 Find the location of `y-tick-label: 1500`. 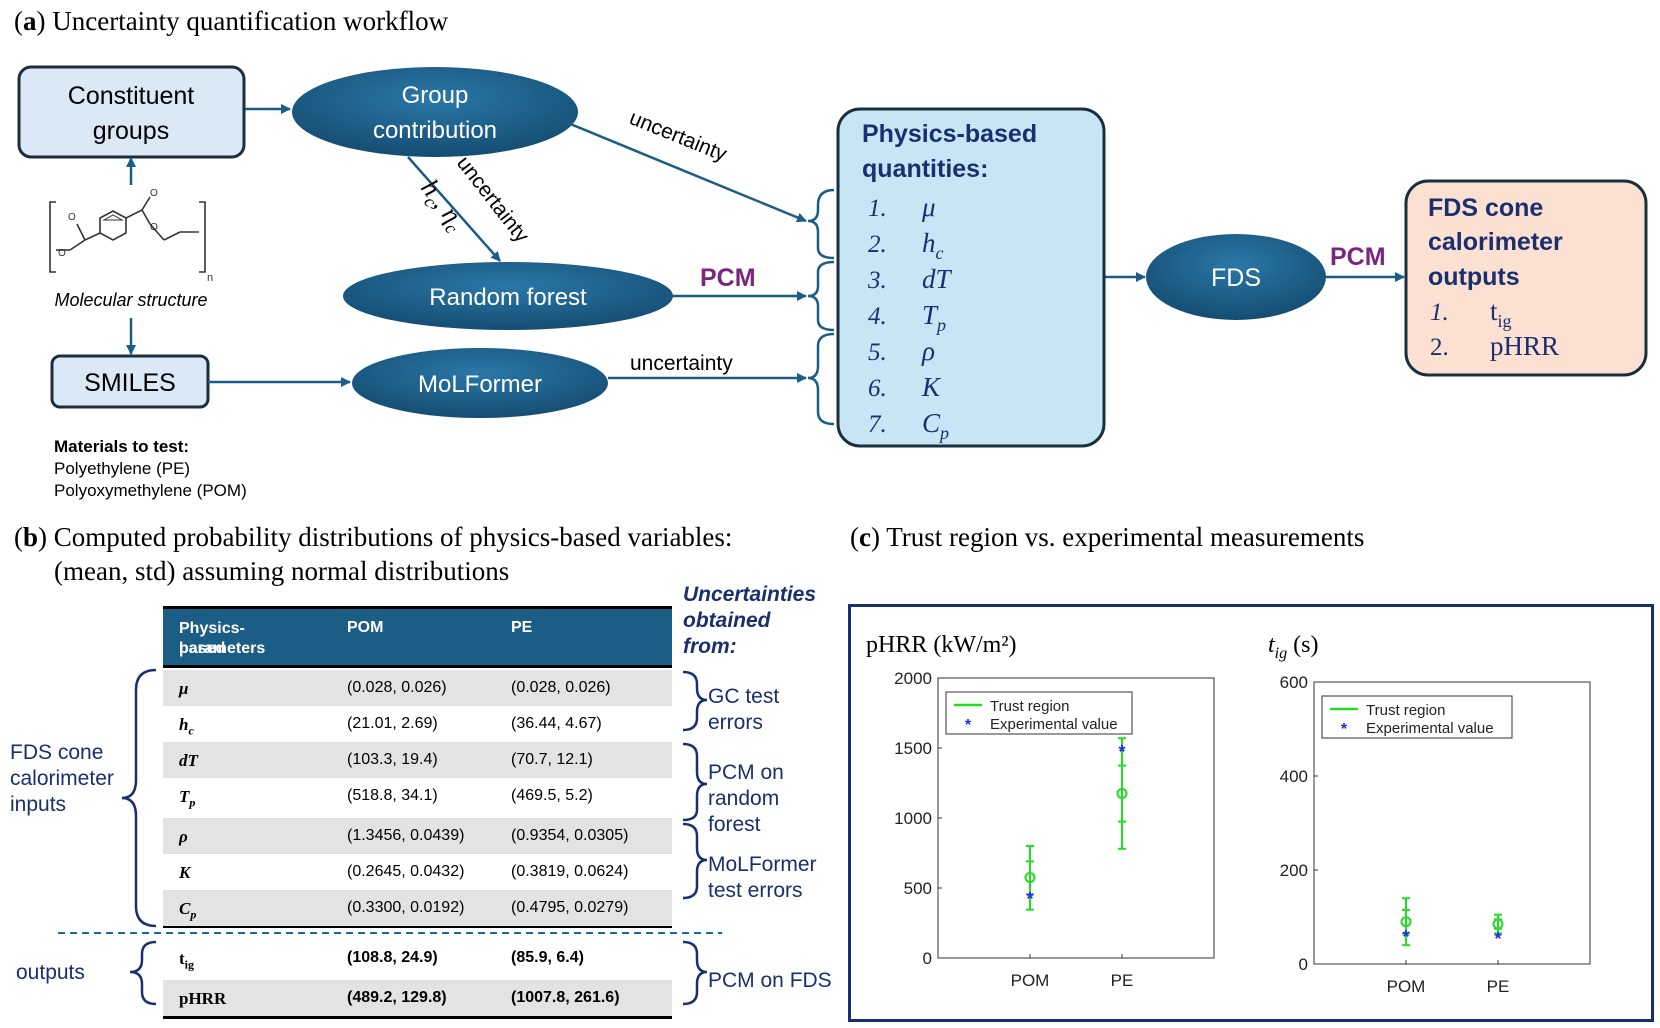

y-tick-label: 1500 is located at coordinates (913, 748).